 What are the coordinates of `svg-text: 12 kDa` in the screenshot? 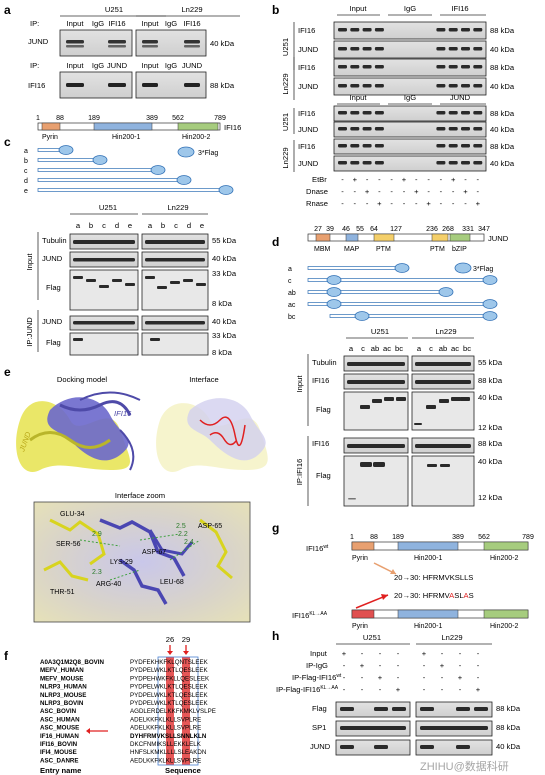 It's located at (490, 427).